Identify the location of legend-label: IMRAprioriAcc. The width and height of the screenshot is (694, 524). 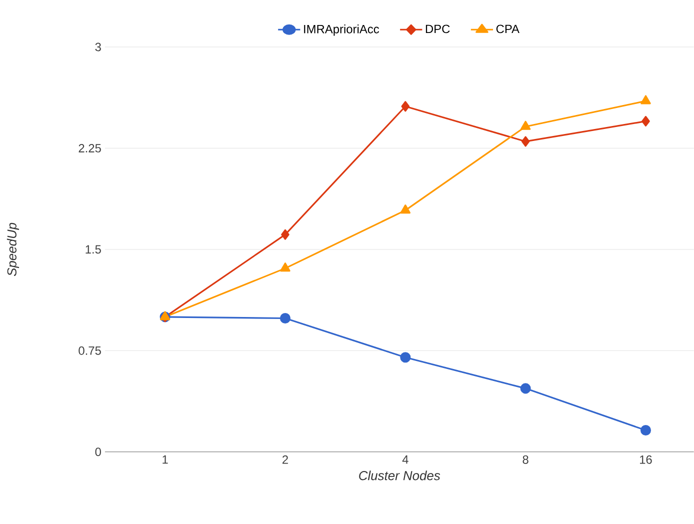
(342, 30).